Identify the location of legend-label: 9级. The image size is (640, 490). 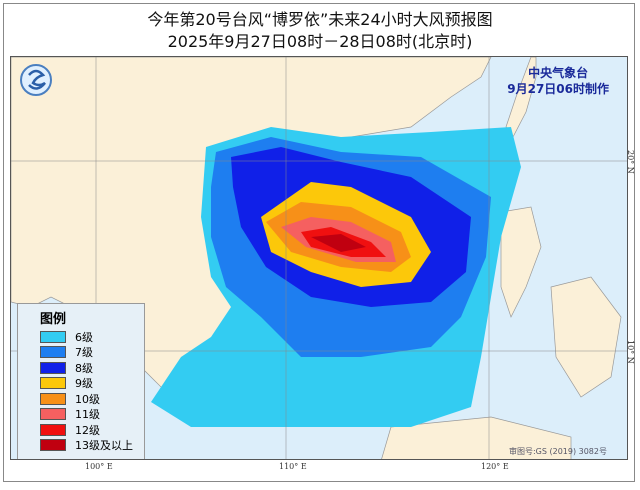
(84, 384).